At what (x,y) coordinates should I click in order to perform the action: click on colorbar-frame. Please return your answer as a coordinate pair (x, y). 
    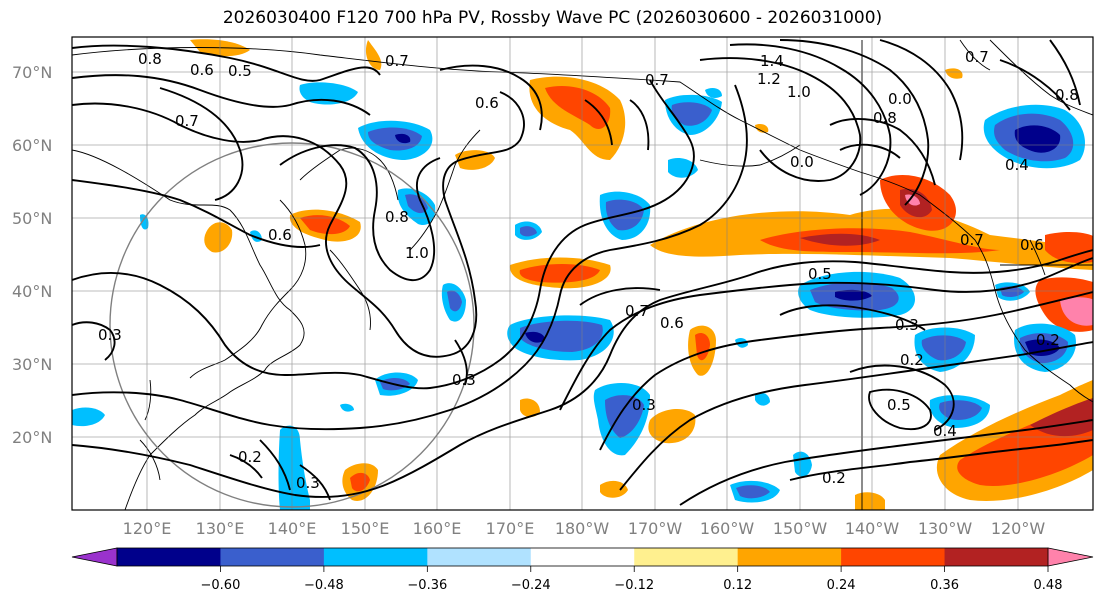
    Looking at the image, I should click on (582, 557).